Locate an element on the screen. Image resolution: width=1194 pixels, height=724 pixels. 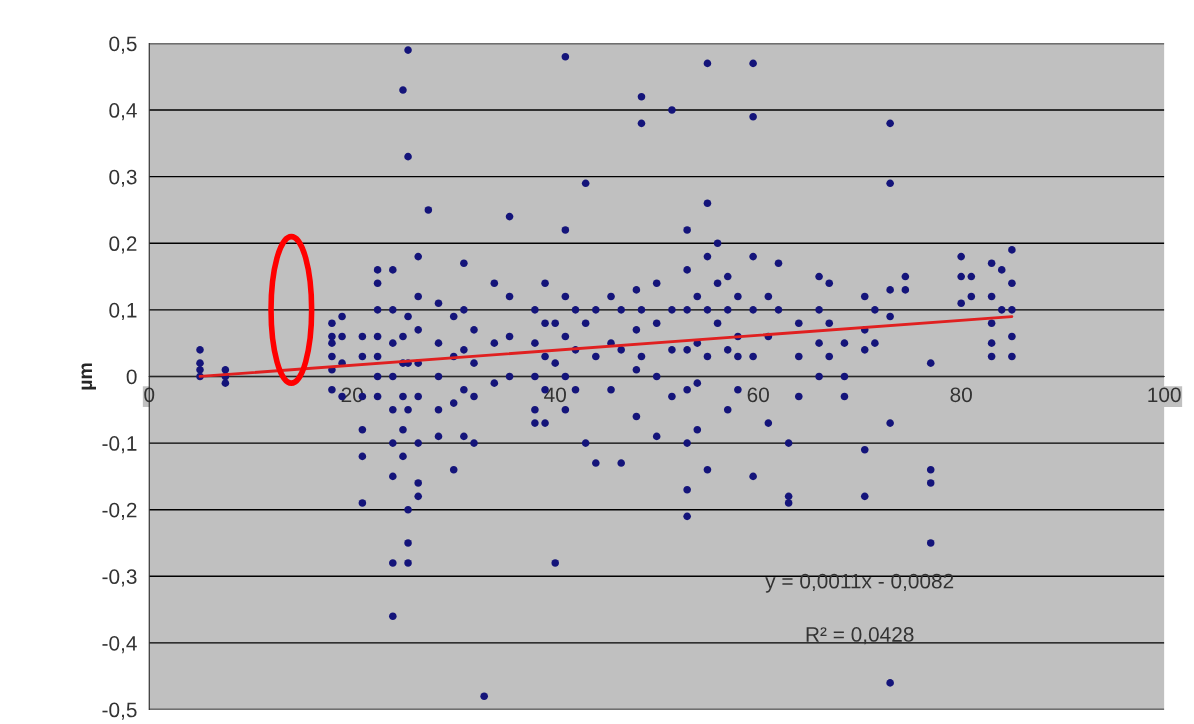
y-axis-title: µm is located at coordinates (88, 376).